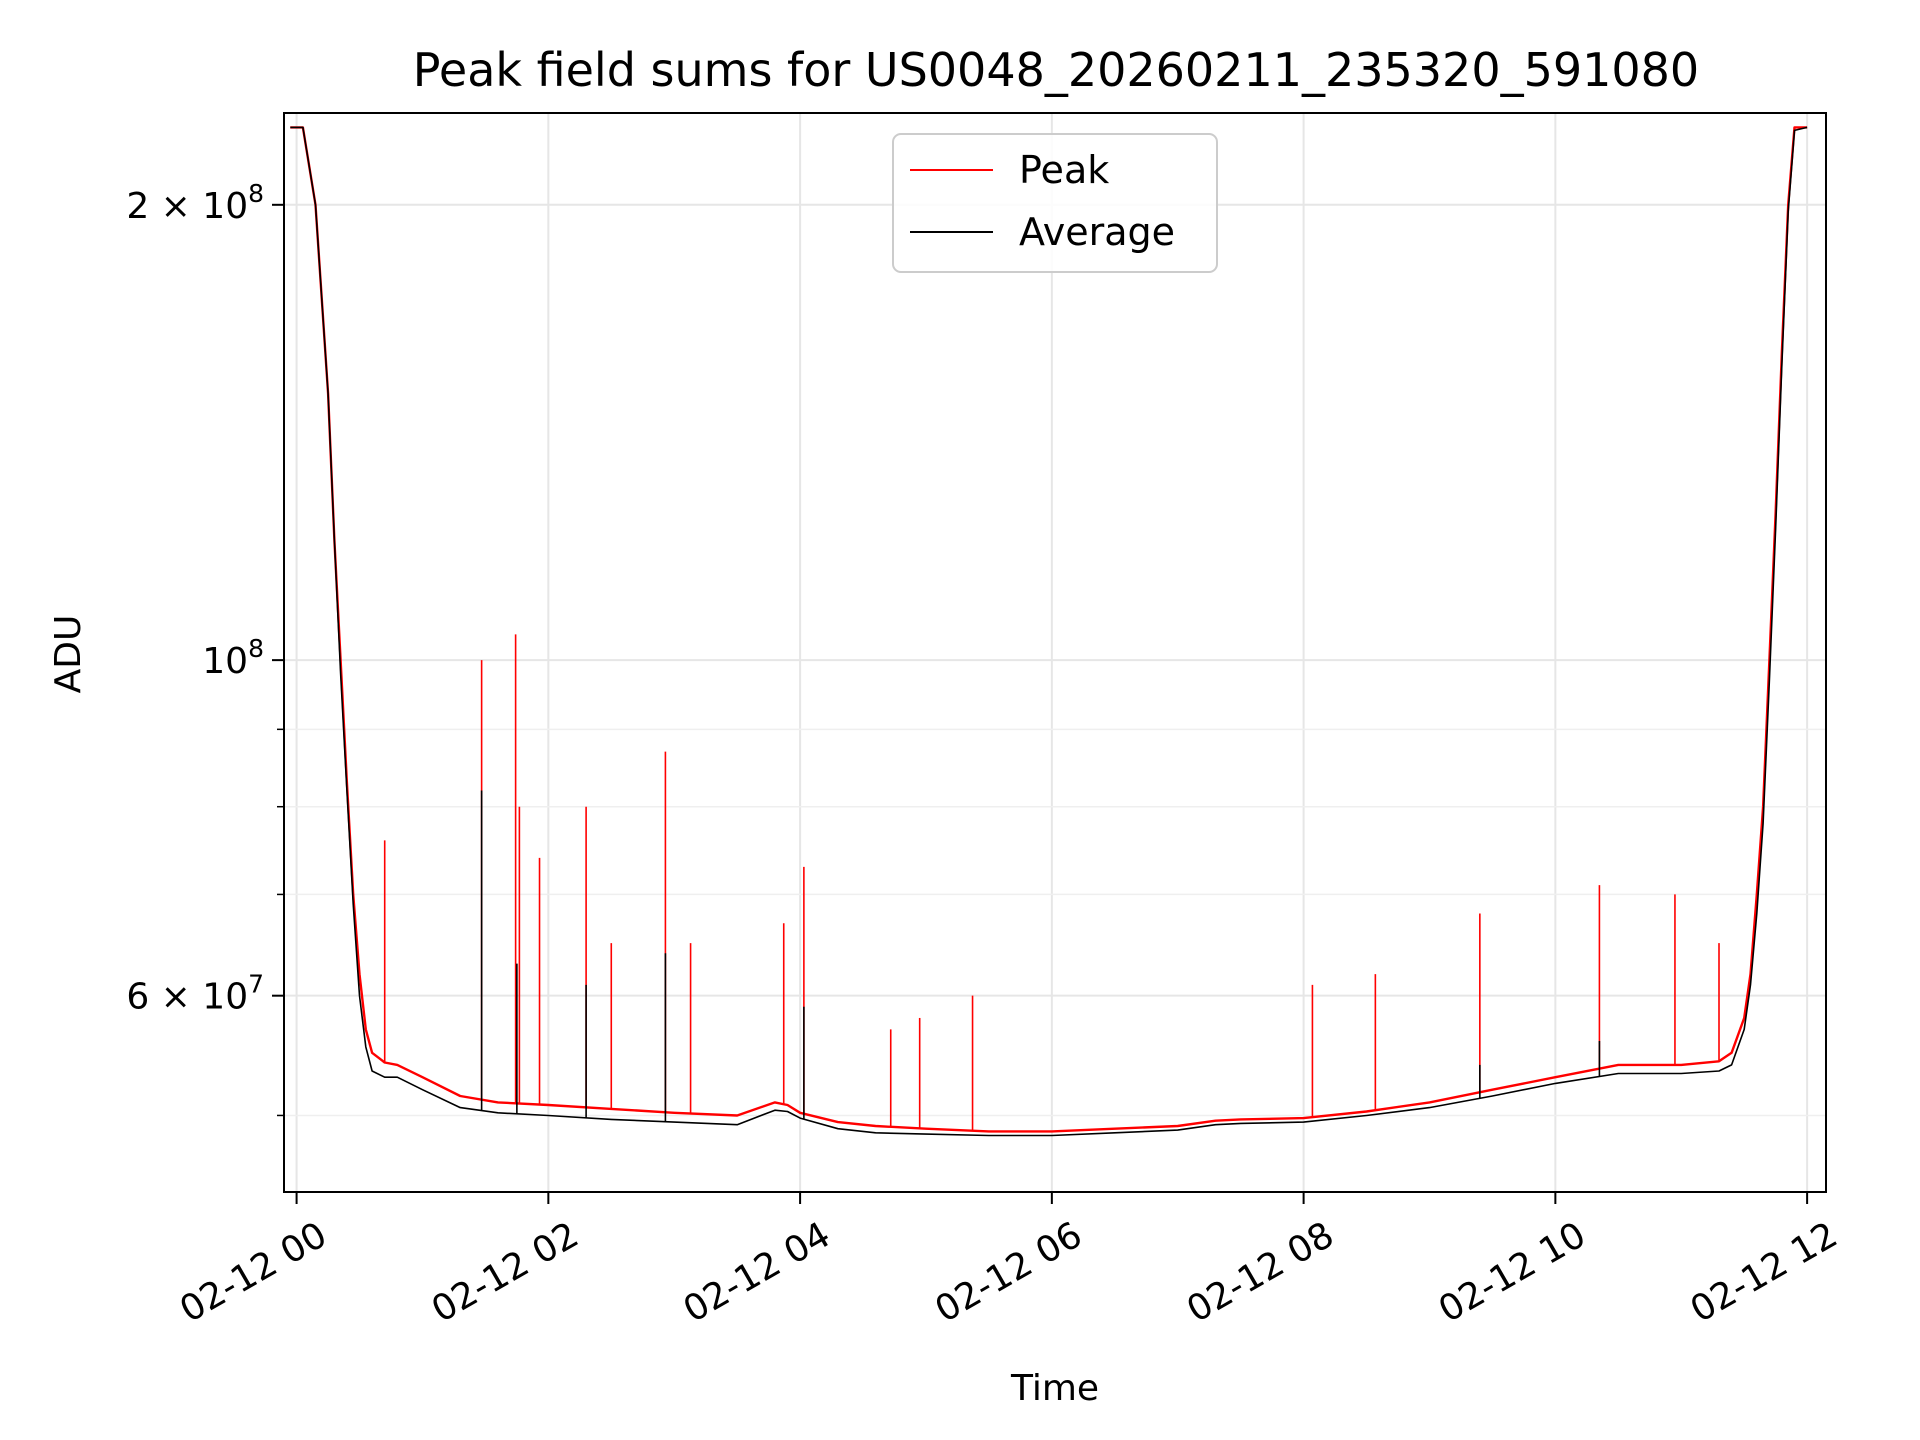 The width and height of the screenshot is (1920, 1440). I want to click on y-axis: 2 × 108 108 6 × 107, so click(205, 648).